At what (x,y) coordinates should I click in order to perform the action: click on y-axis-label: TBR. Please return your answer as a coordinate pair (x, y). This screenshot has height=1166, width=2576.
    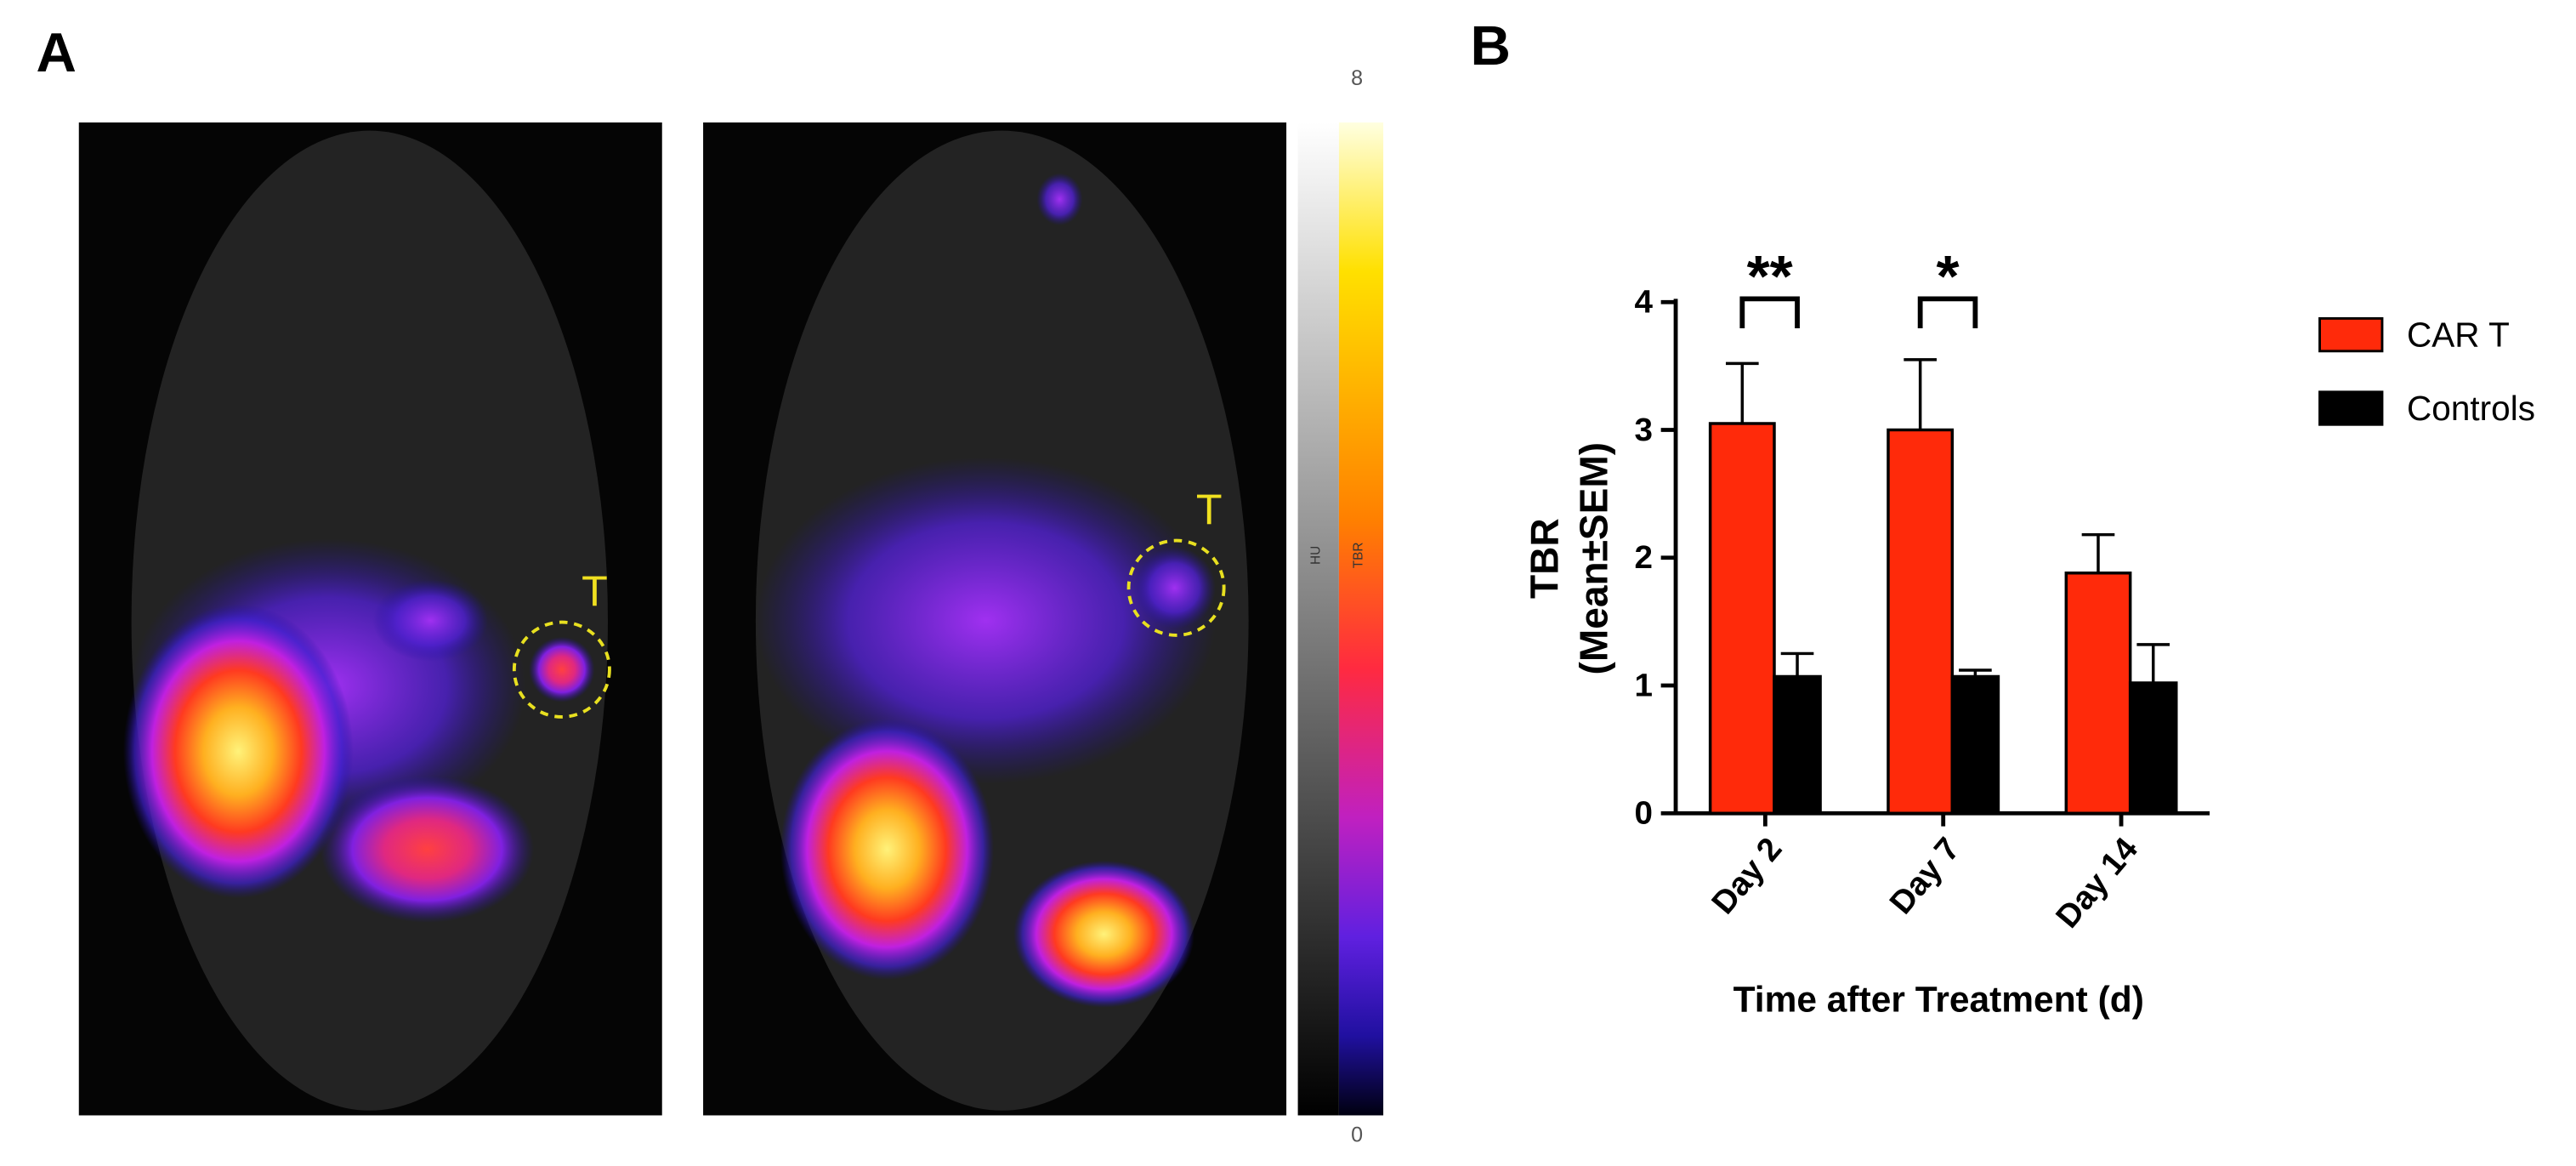
    Looking at the image, I should click on (1544, 558).